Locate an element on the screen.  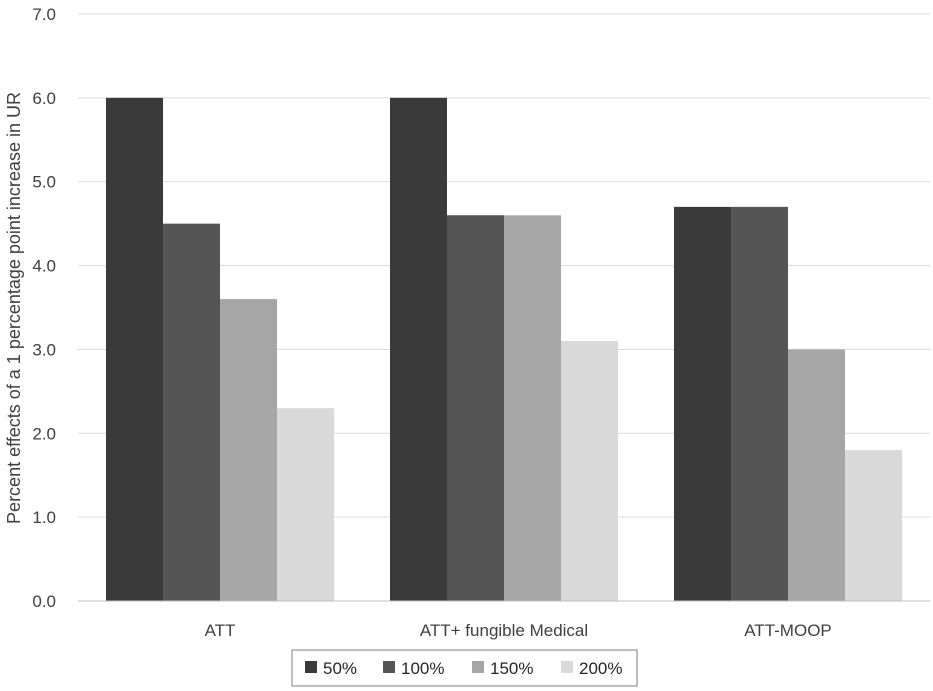
x-category-label: ATT is located at coordinates (220, 630).